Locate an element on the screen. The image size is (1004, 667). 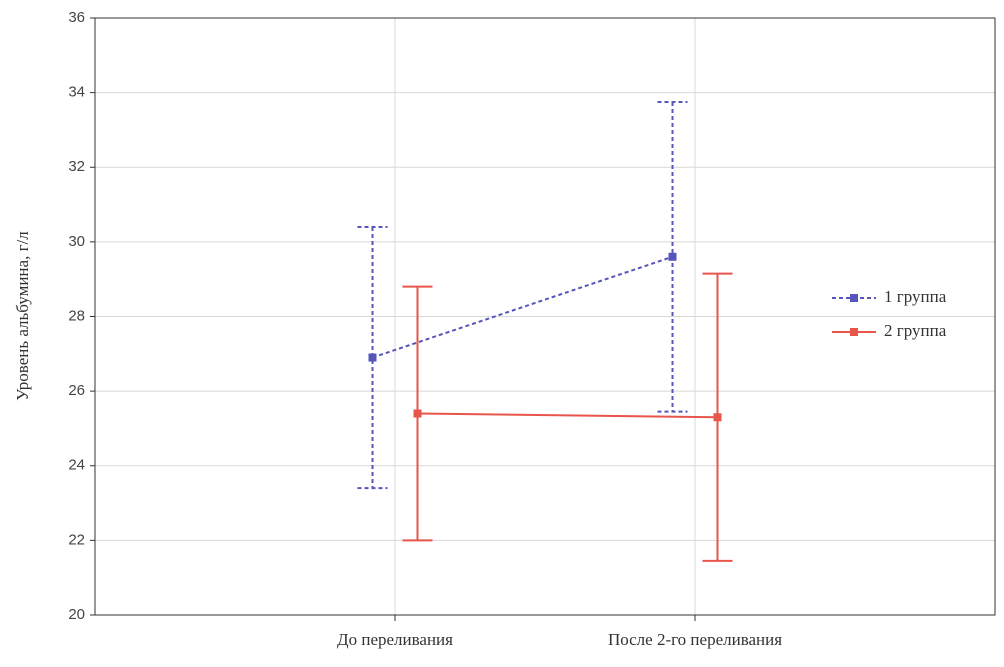
y-tick-label: 26 is located at coordinates (76, 390).